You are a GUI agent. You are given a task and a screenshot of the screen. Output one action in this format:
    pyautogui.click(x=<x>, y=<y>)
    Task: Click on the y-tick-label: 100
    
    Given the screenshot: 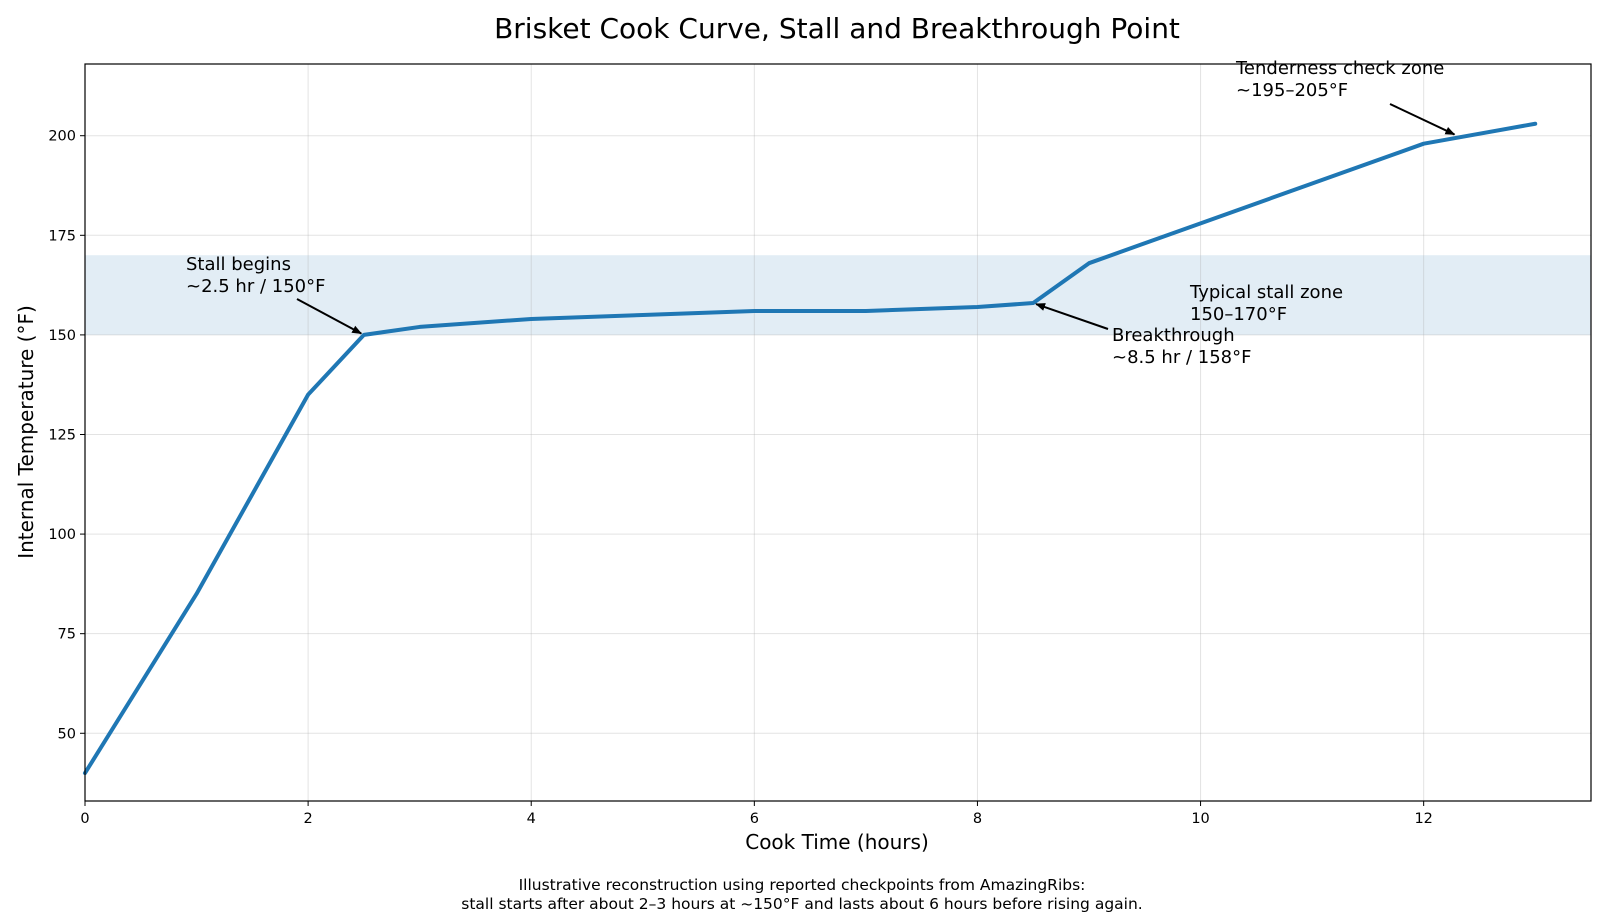 What is the action you would take?
    pyautogui.click(x=62, y=535)
    